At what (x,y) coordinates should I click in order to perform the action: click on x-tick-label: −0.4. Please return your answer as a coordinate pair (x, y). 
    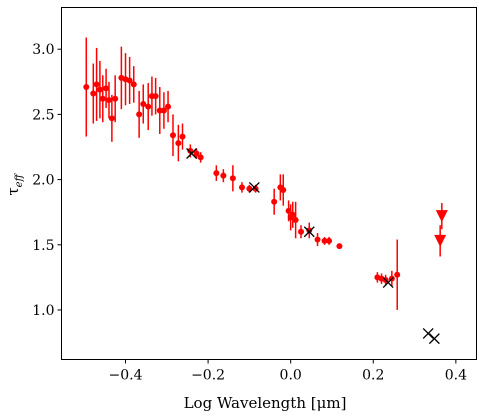
    Looking at the image, I should click on (126, 376).